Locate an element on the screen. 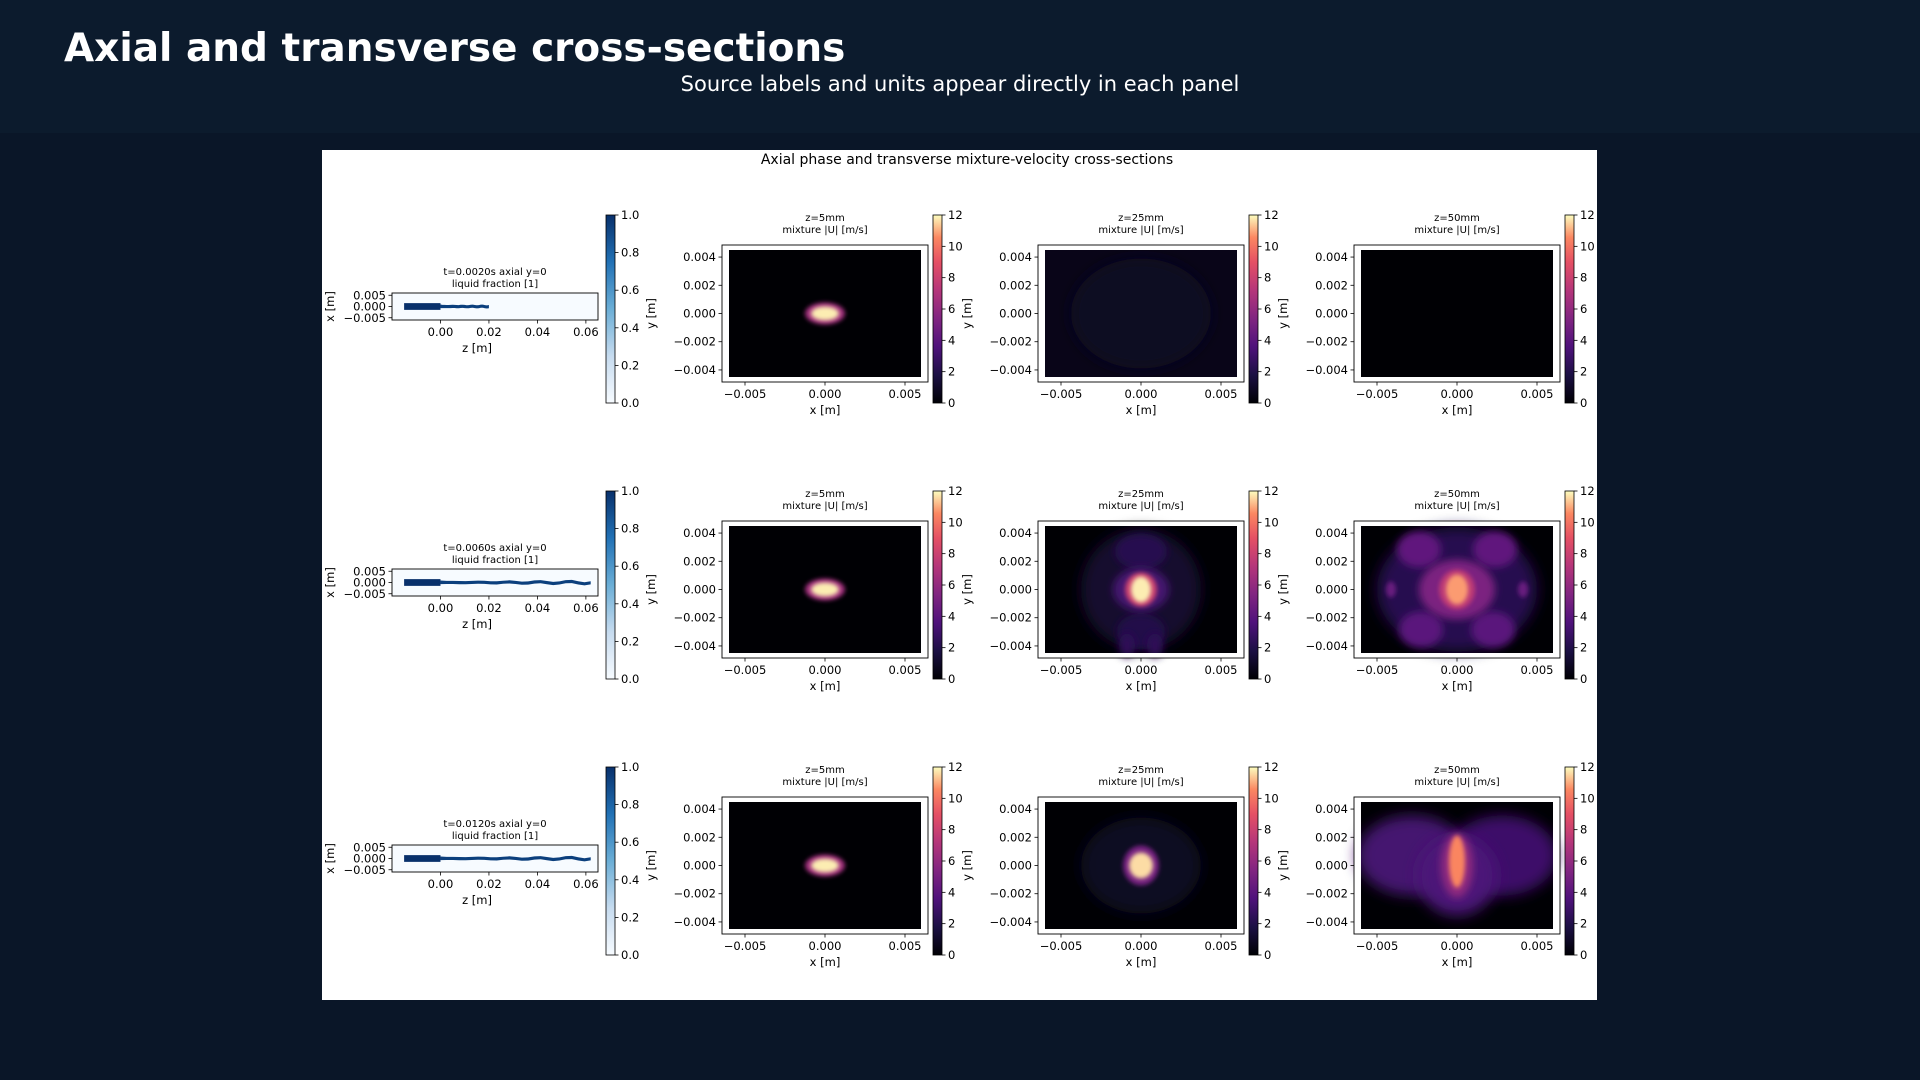  faint-glow is located at coordinates (1141, 313).